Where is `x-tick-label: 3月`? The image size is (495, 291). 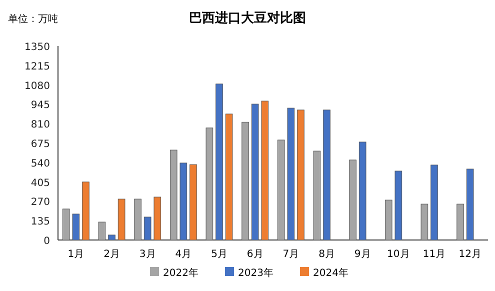
x-tick-label: 3月 is located at coordinates (147, 254).